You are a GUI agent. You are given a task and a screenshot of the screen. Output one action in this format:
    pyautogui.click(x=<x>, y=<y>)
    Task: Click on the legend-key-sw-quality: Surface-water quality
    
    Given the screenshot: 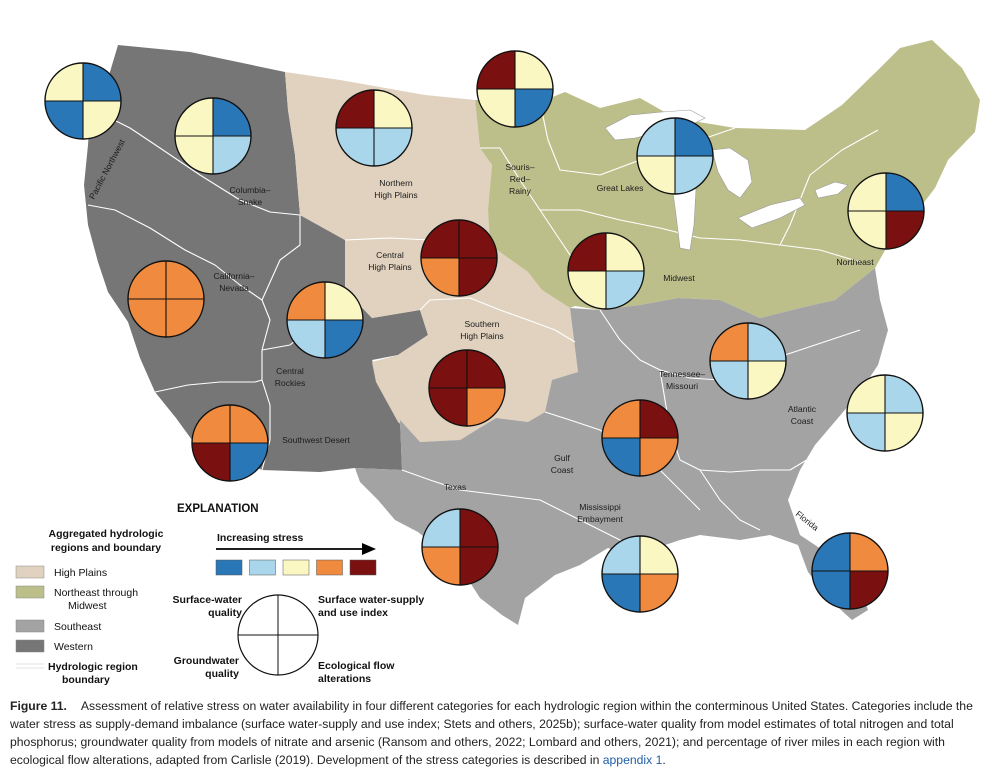 What is the action you would take?
    pyautogui.click(x=208, y=606)
    